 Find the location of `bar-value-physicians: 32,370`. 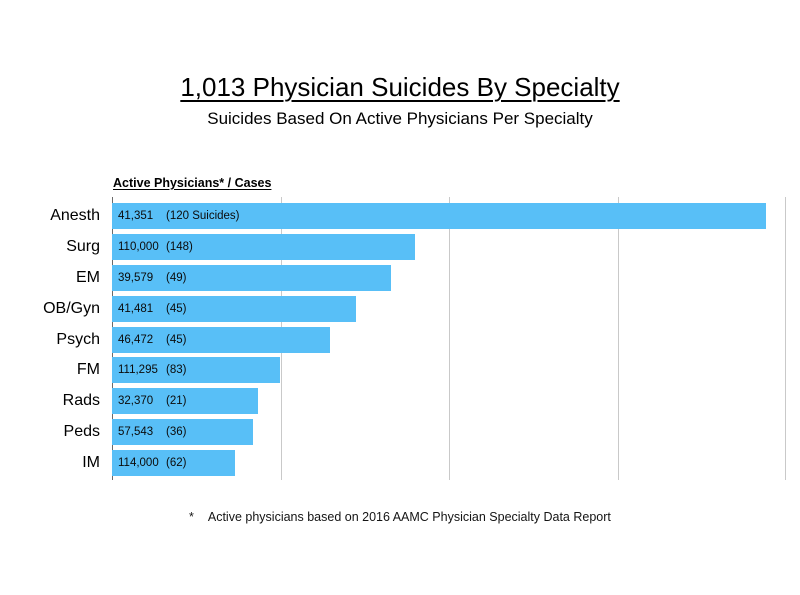

bar-value-physicians: 32,370 is located at coordinates (136, 401).